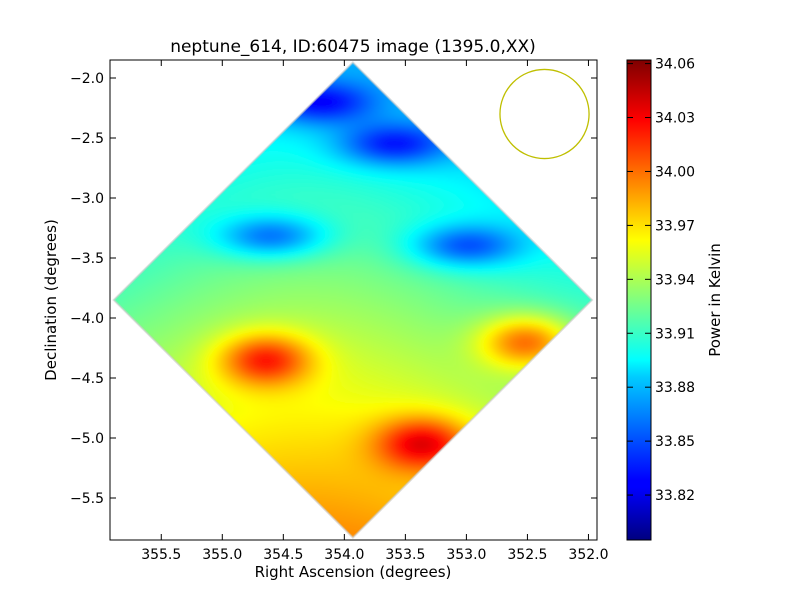  I want to click on colorbar-tick-label: 33.82, so click(675, 496).